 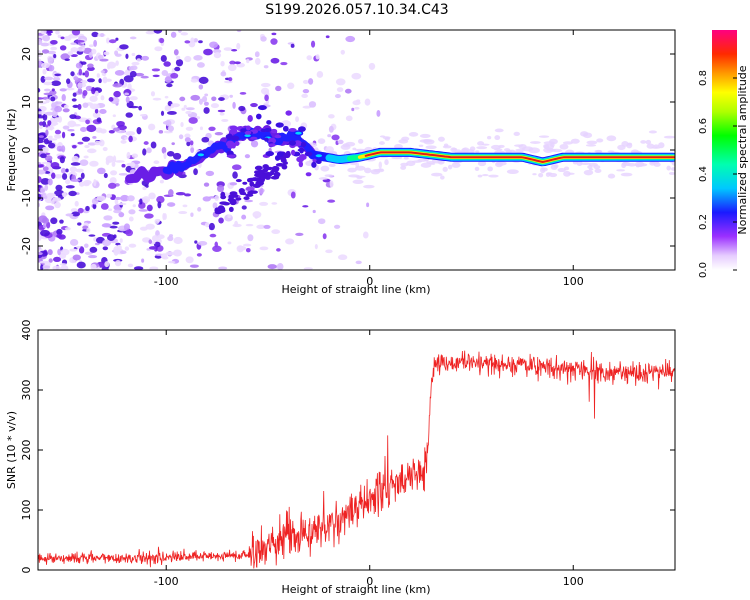 I want to click on spectrogram-ytick-label: -10, so click(x=26, y=198).